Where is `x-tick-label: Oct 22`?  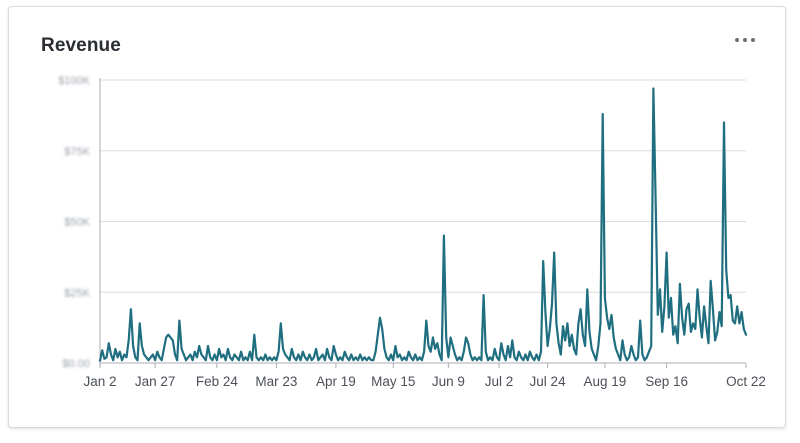 x-tick-label: Oct 22 is located at coordinates (746, 381).